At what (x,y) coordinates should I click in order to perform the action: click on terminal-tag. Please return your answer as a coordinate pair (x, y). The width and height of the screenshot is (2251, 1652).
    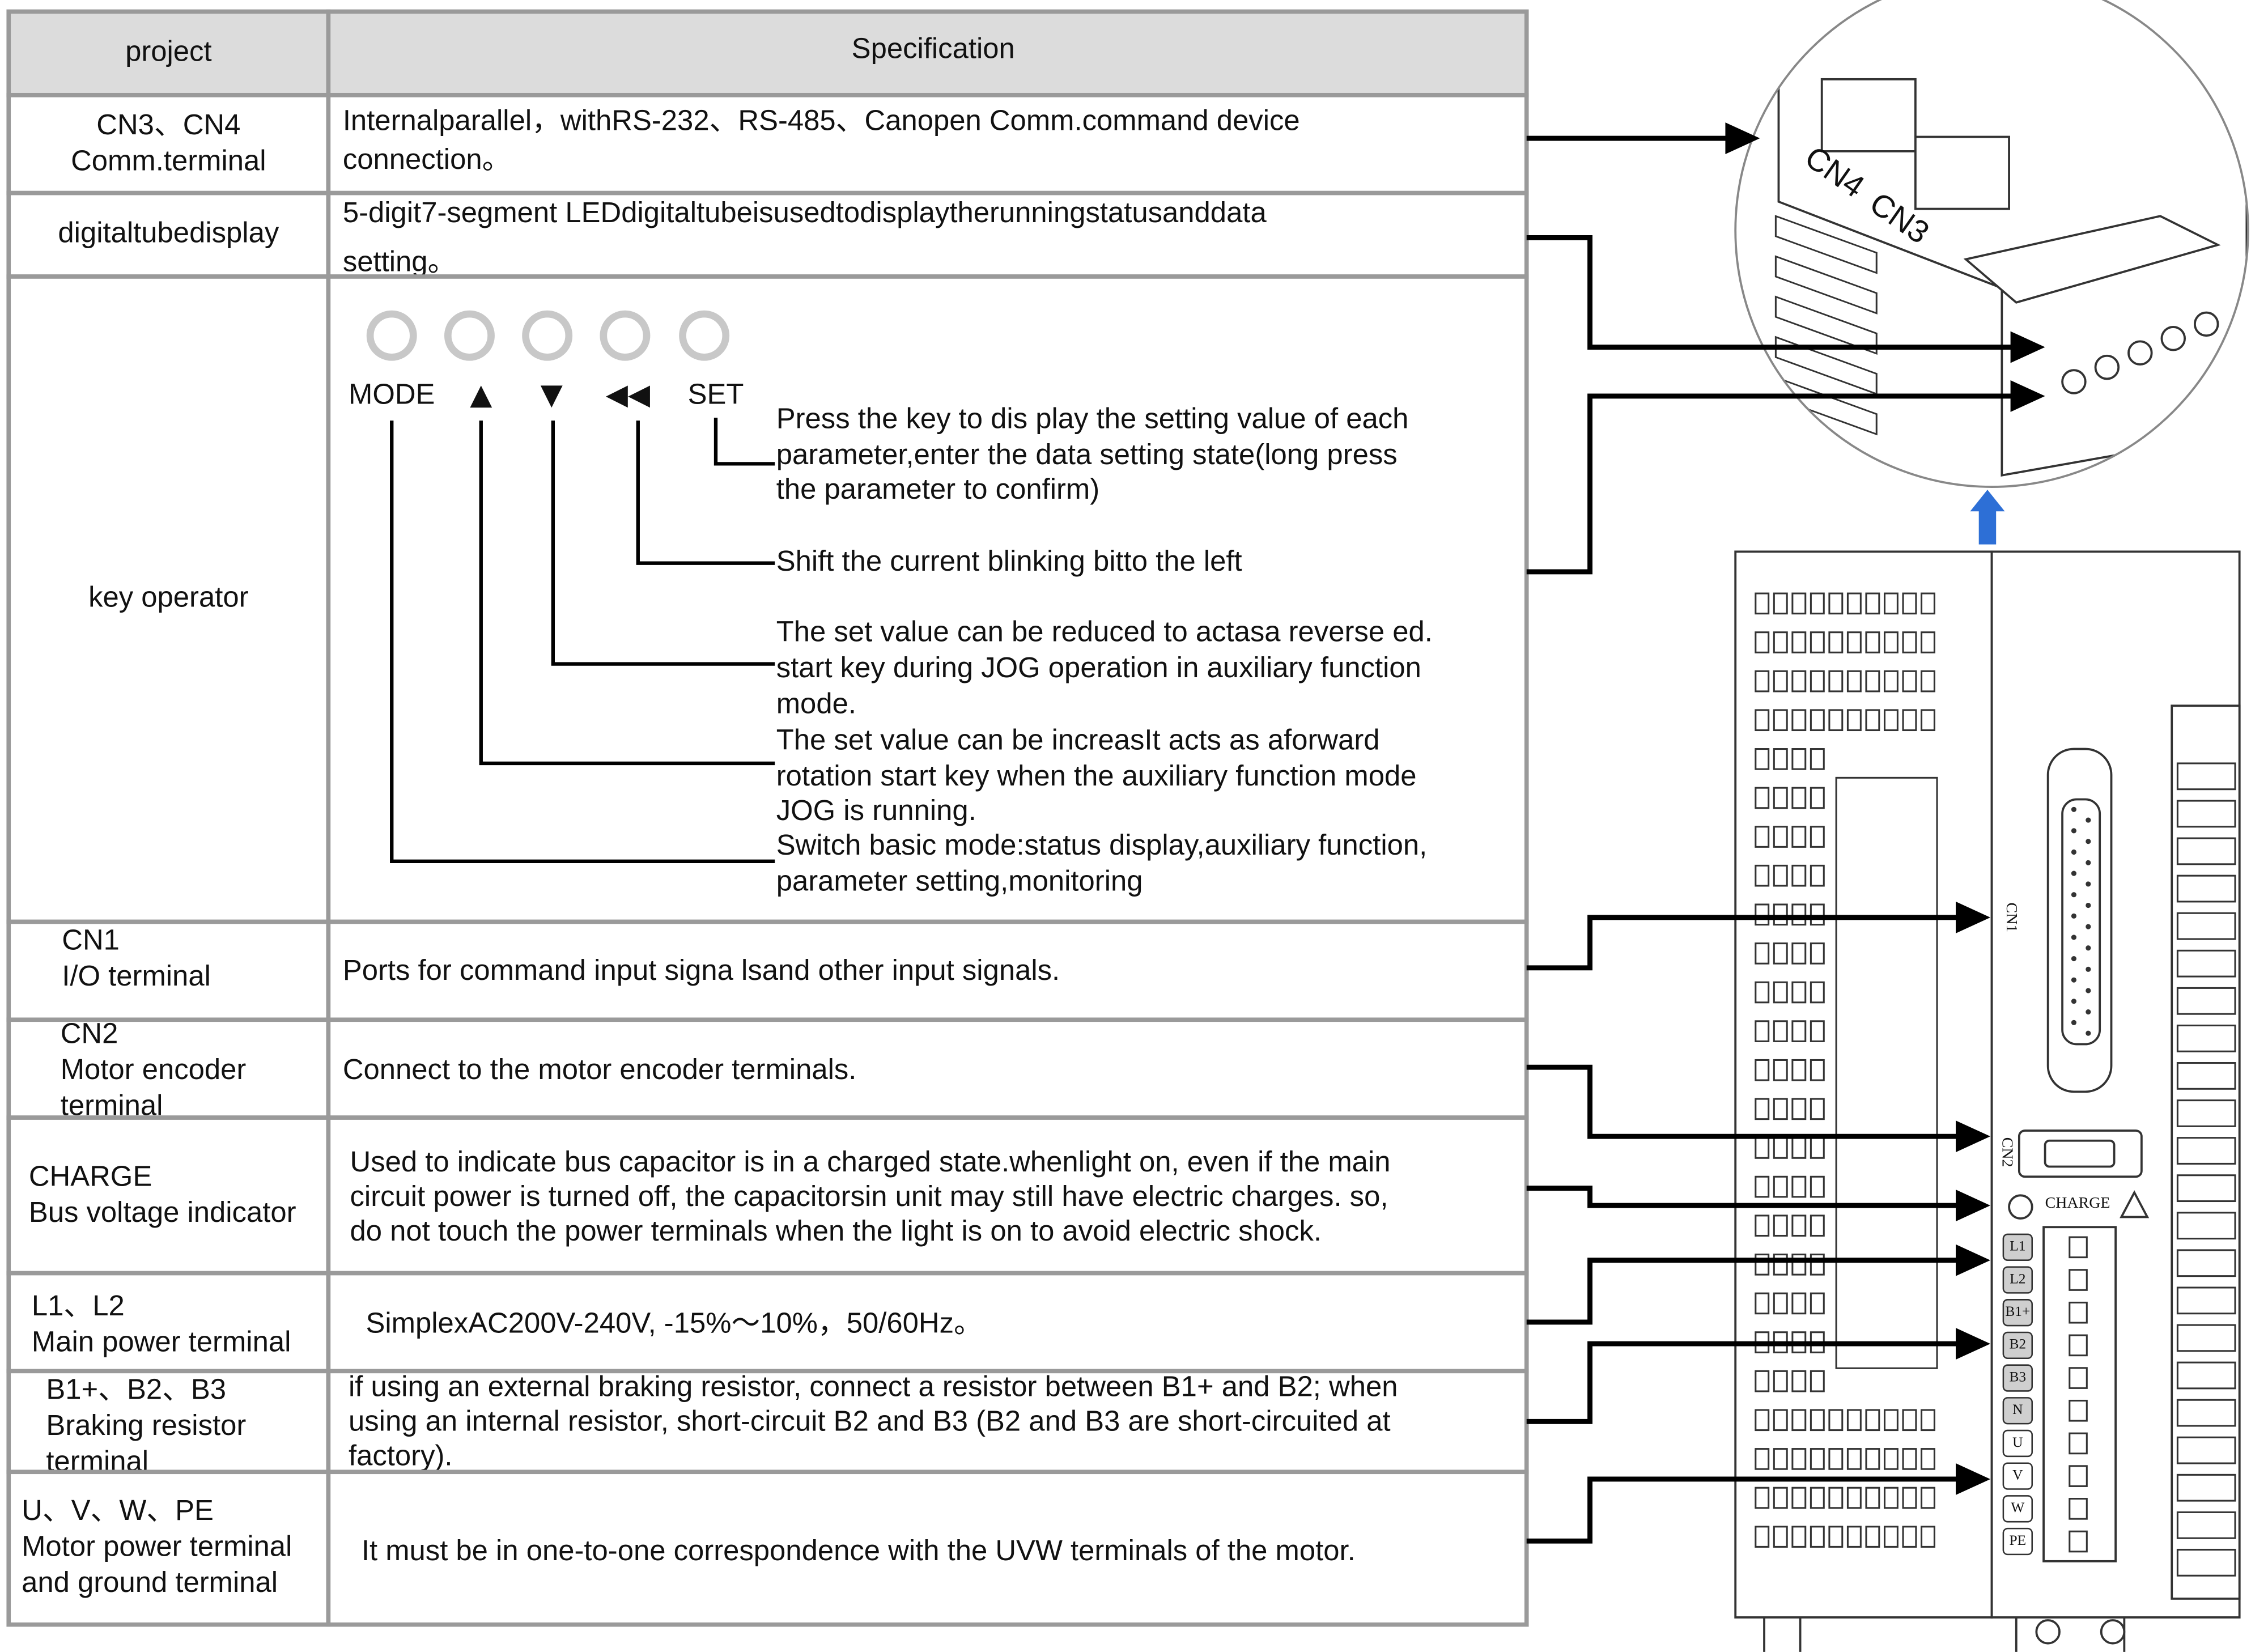
    Looking at the image, I should click on (2017, 1313).